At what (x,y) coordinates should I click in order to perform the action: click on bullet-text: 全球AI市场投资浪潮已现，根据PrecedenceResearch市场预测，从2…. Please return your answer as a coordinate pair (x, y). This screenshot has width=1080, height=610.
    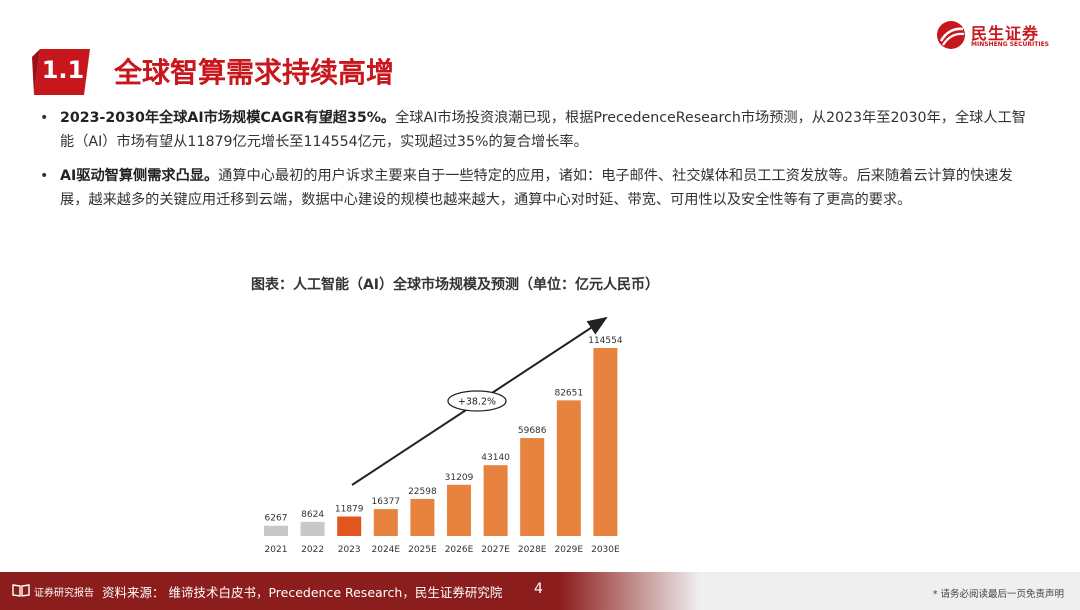
    Looking at the image, I should click on (543, 130).